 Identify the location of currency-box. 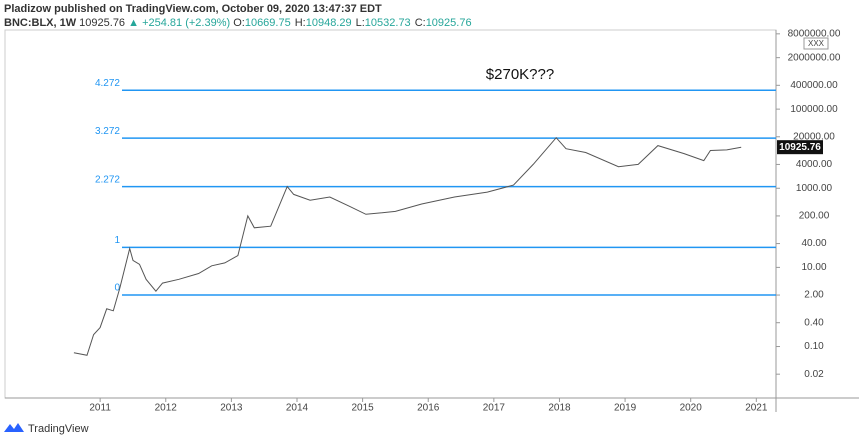
(816, 43).